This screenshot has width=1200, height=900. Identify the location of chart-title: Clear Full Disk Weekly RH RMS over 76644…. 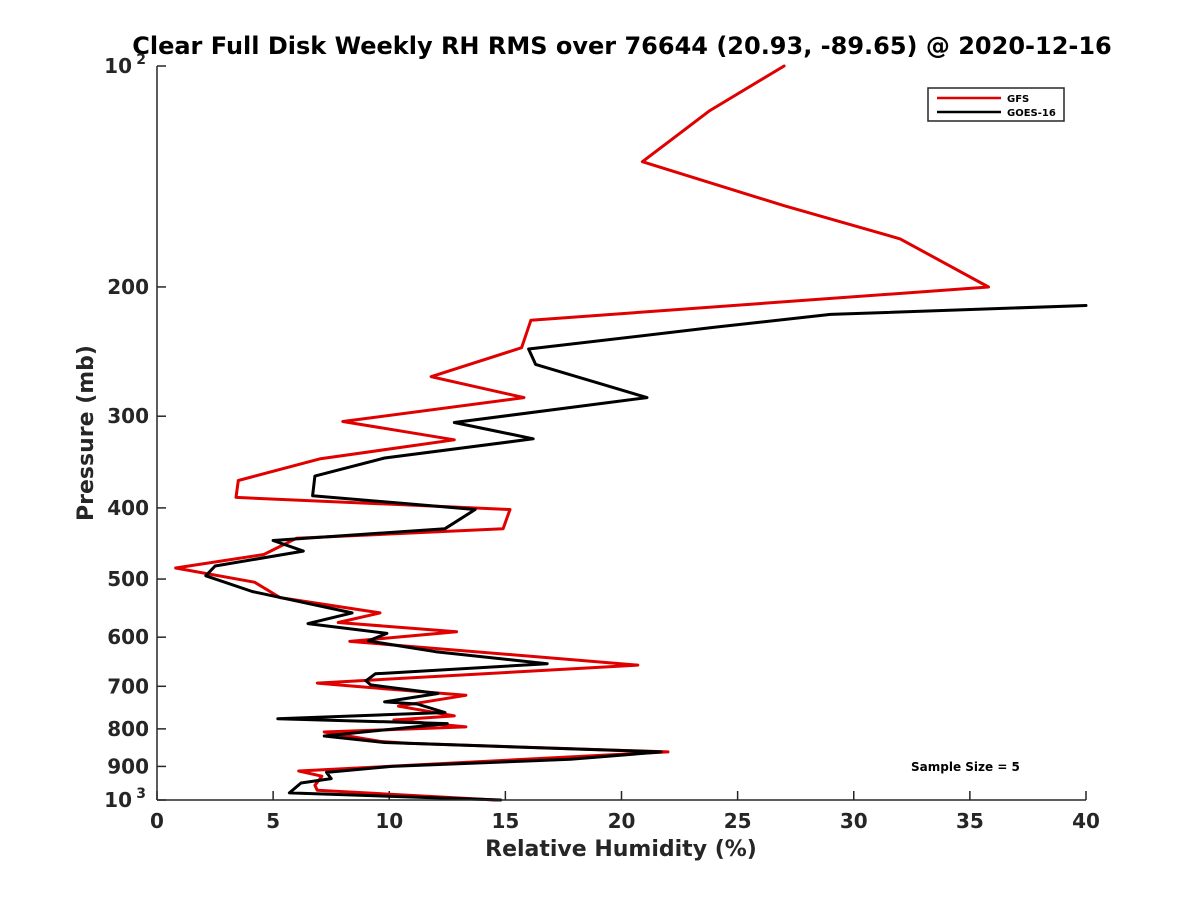
(622, 46).